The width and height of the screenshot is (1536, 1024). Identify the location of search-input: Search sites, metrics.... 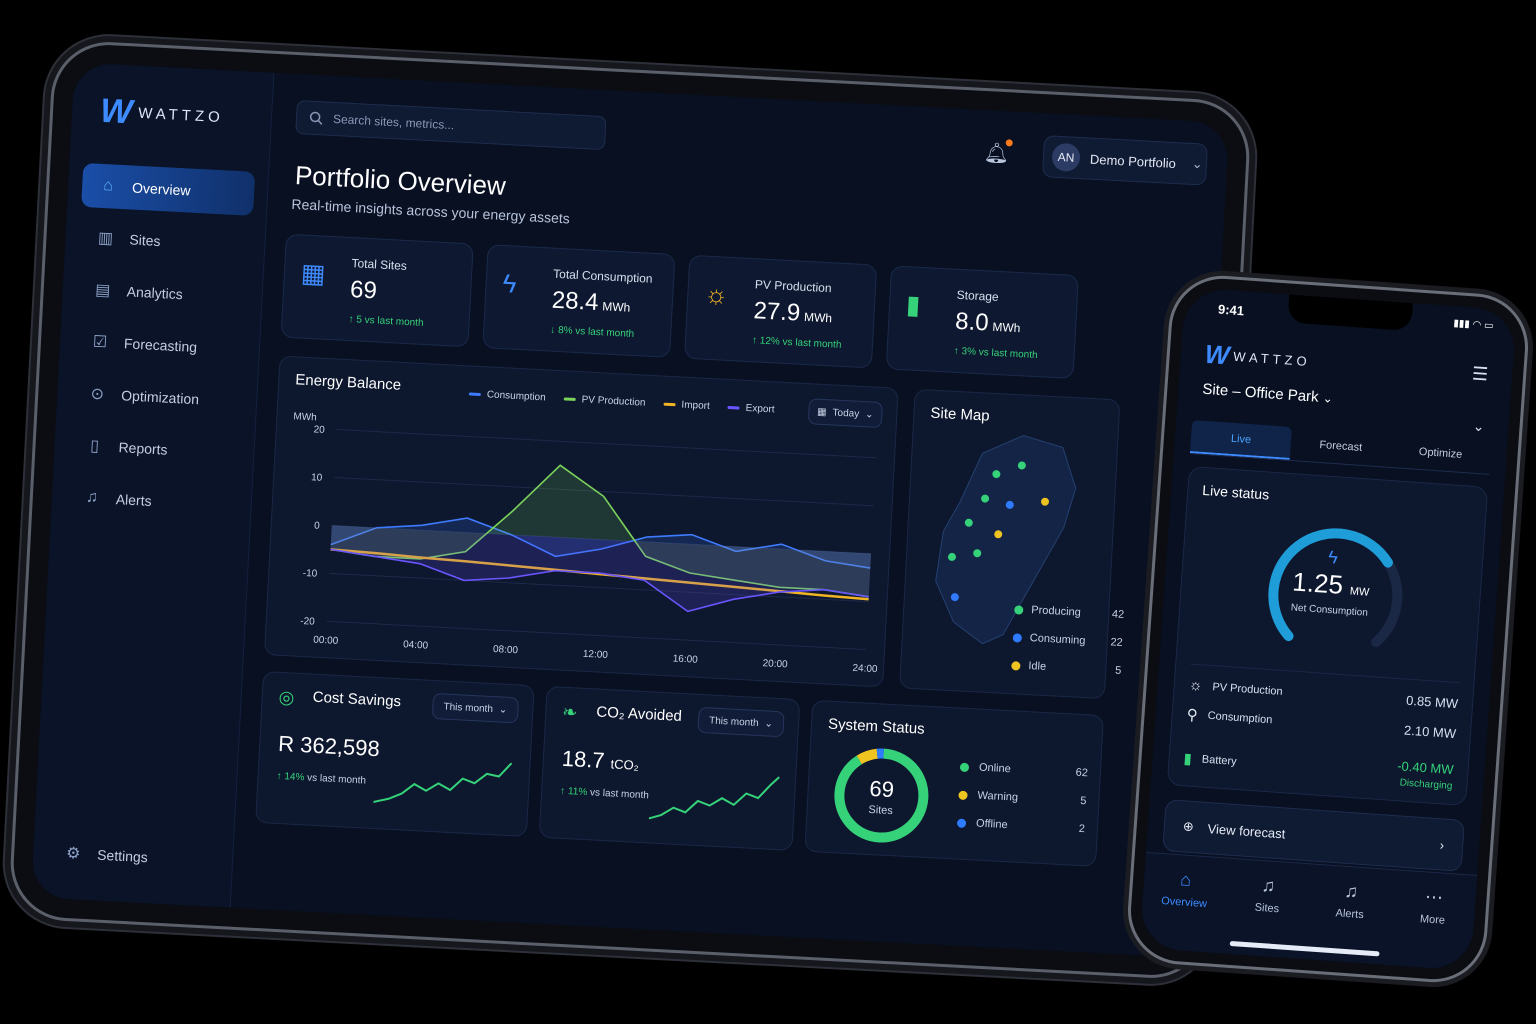
(451, 125).